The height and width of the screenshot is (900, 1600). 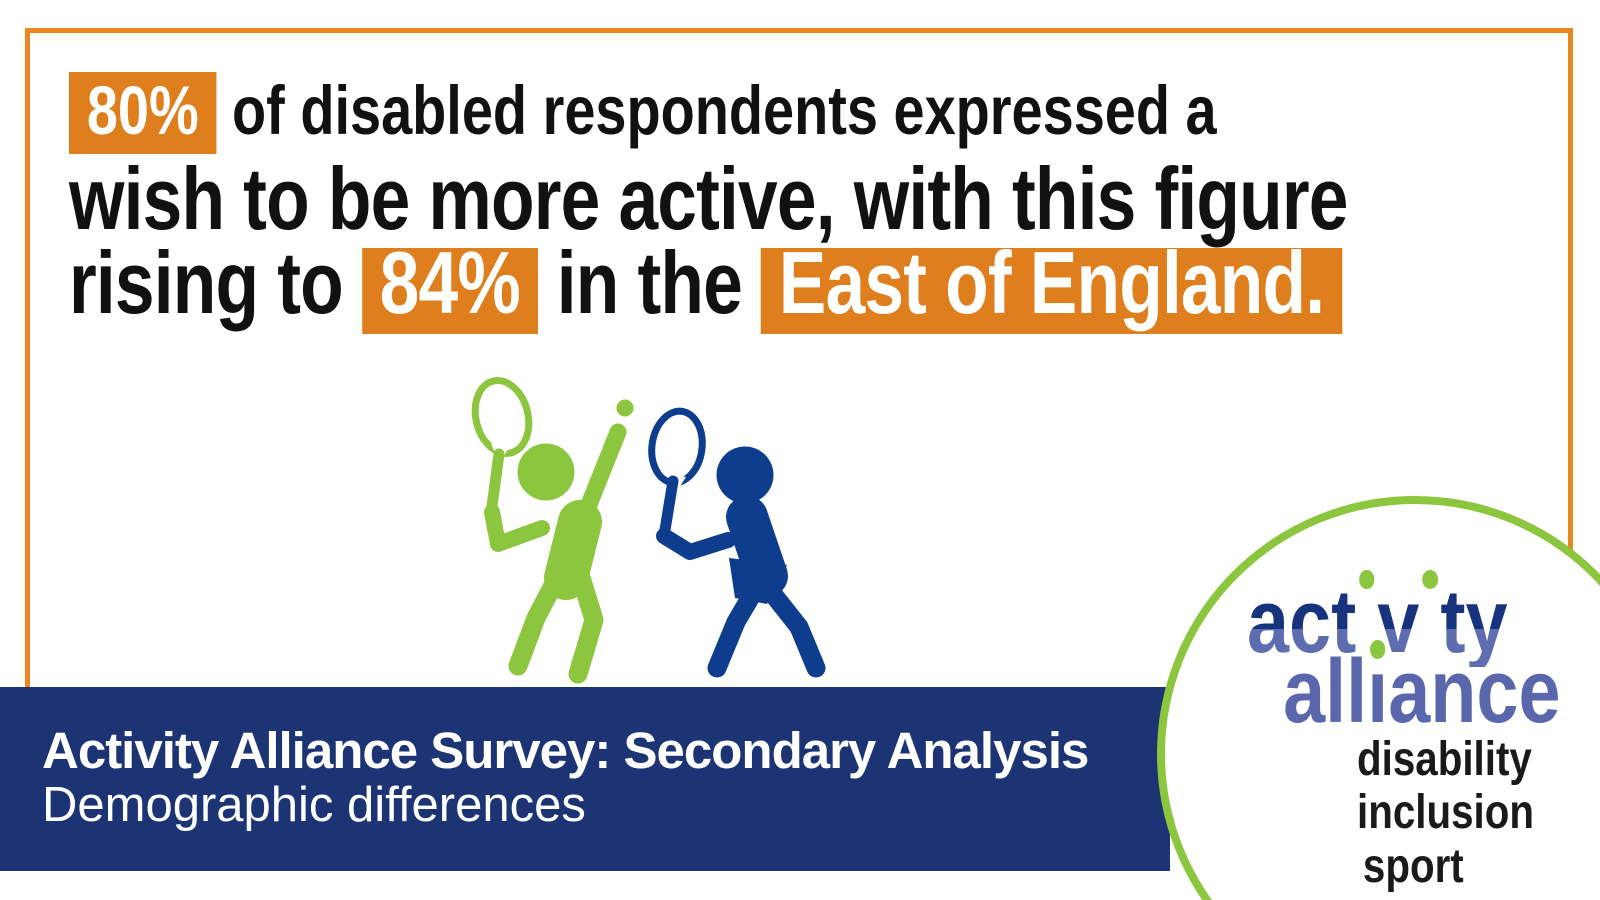 I want to click on region-highlight: East of England., so click(x=1051, y=286).